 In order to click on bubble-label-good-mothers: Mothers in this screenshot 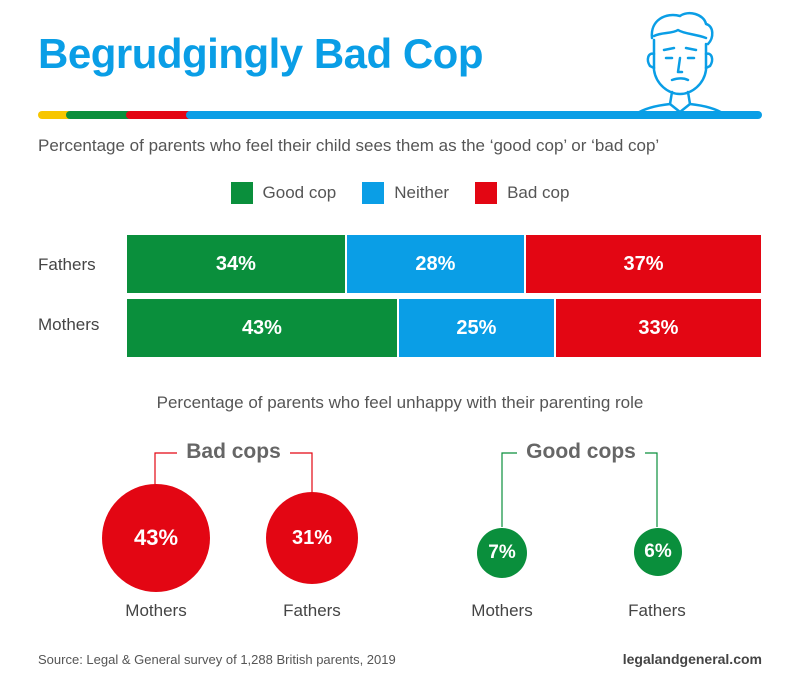, I will do `click(502, 610)`.